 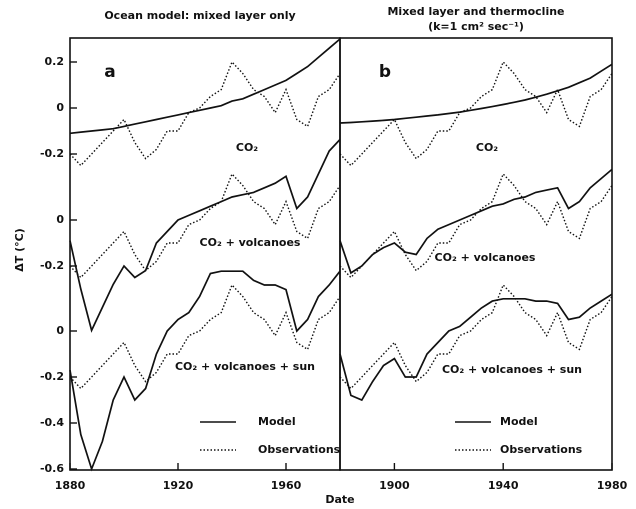 I want to click on y-tick-label: -0.6, so click(x=52, y=468).